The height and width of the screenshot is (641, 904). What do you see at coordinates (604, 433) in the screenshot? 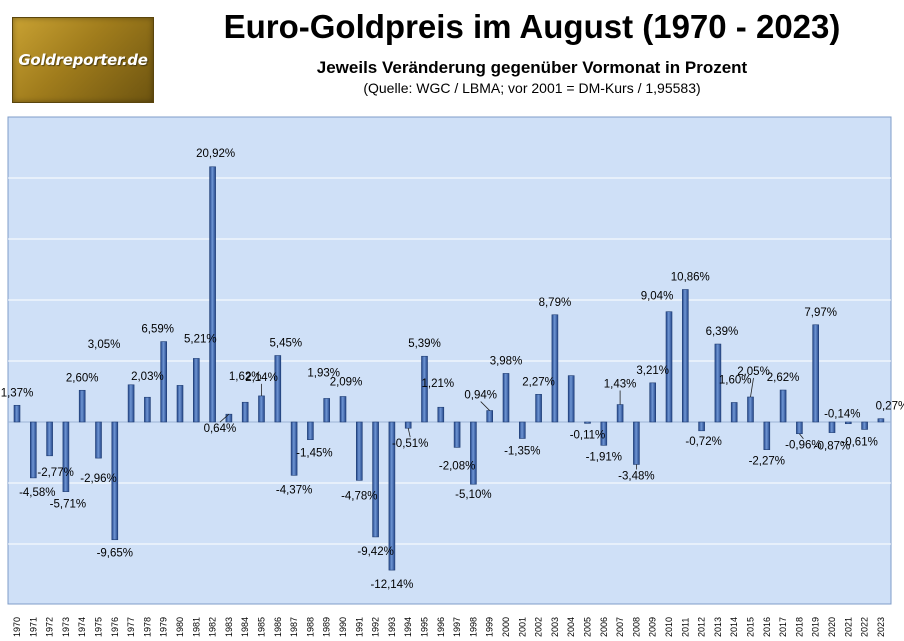
I see `bar-2006` at bounding box center [604, 433].